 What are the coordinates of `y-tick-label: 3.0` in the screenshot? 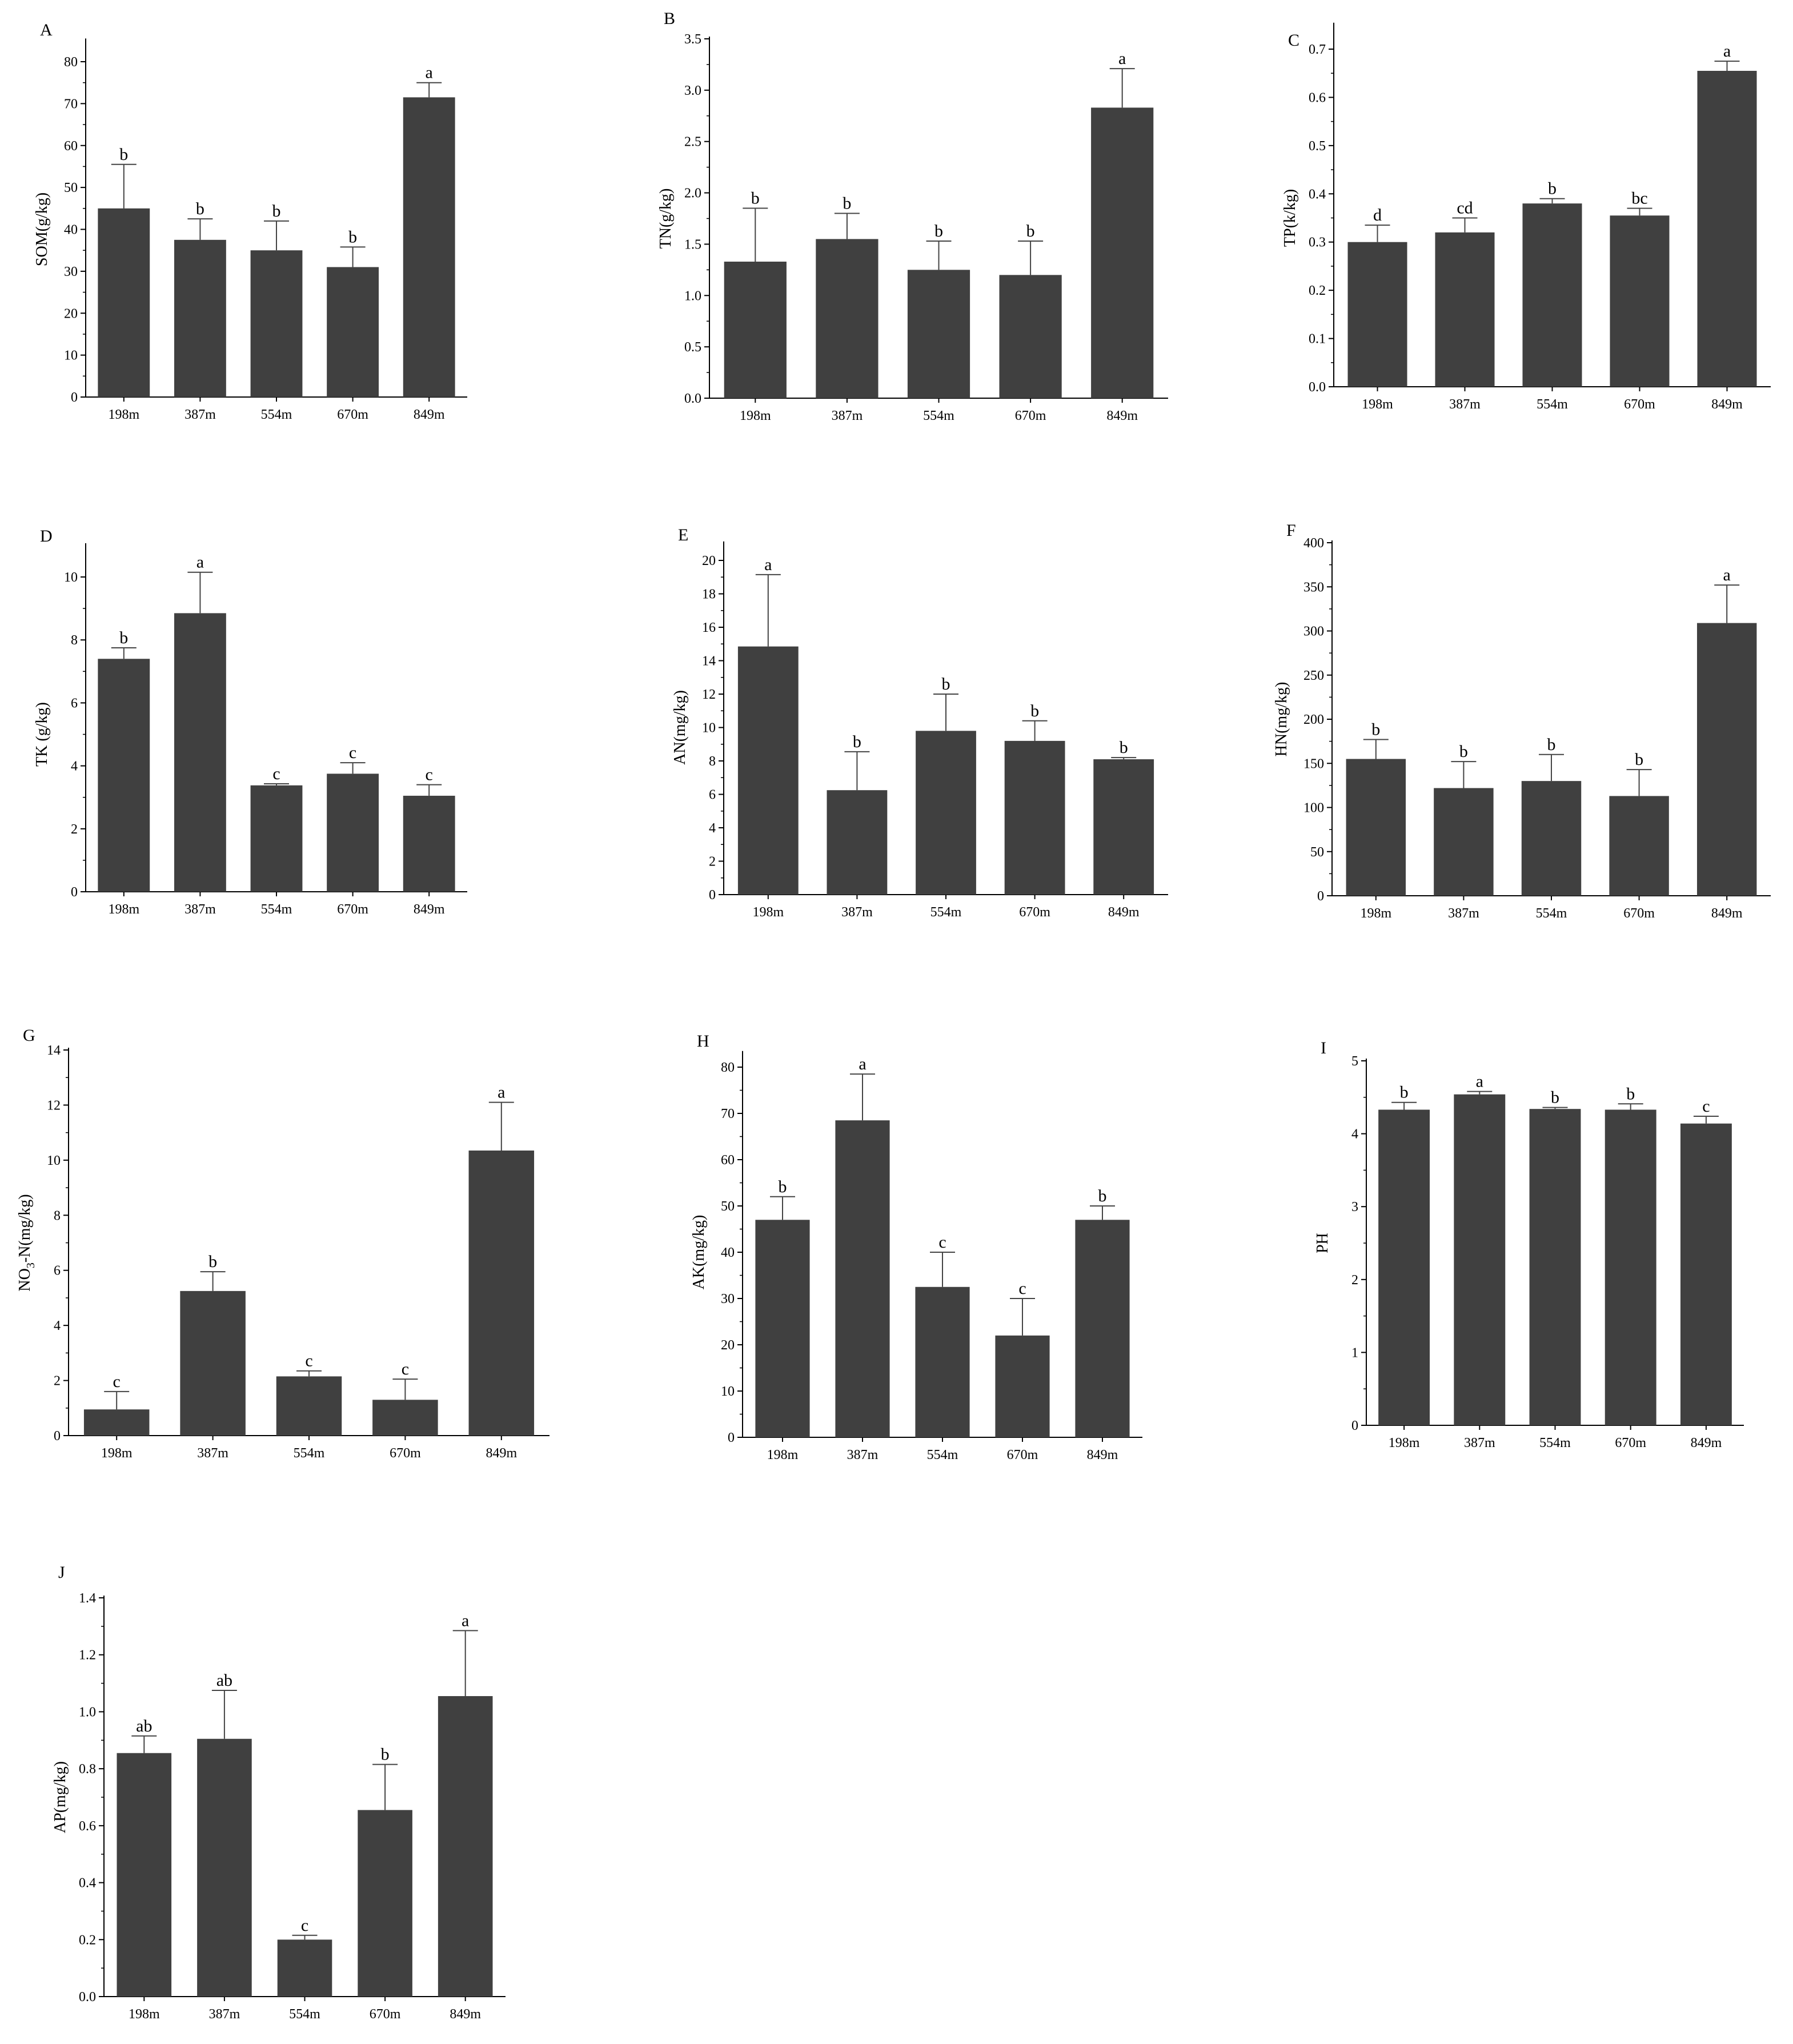 It's located at (692, 91).